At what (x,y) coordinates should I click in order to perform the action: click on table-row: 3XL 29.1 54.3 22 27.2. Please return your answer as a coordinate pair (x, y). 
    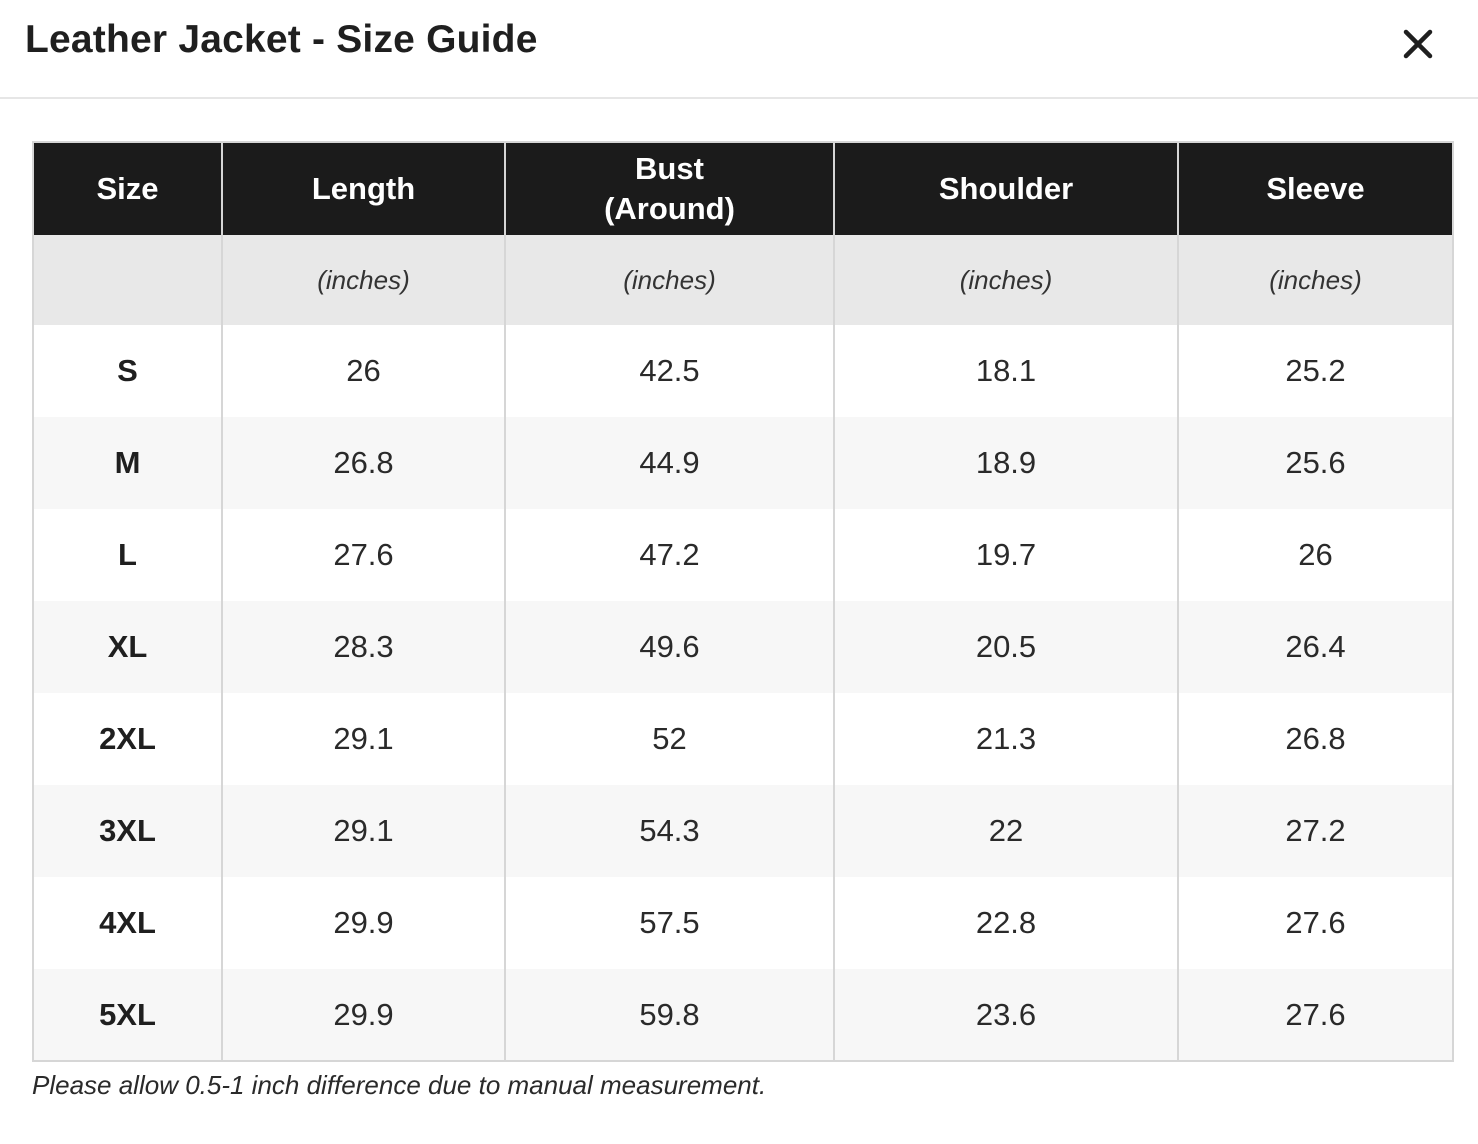
    Looking at the image, I should click on (743, 831).